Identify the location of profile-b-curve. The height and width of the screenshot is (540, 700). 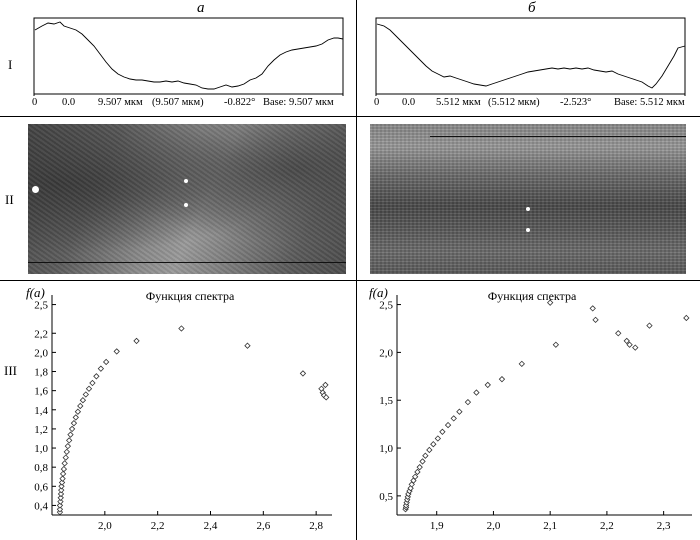
(531, 56).